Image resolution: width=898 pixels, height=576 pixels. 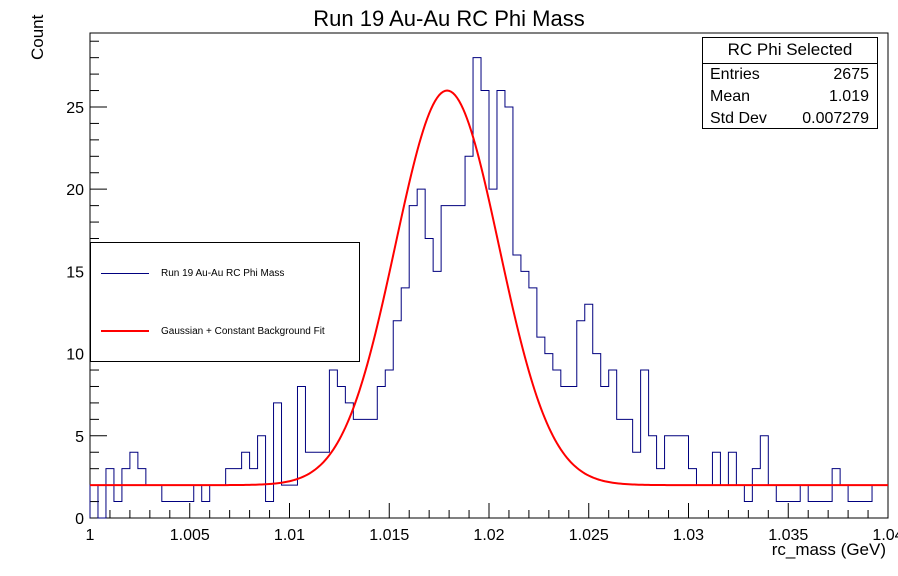 I want to click on y-axis: 0 5 10 15 20 25, so click(x=86, y=284).